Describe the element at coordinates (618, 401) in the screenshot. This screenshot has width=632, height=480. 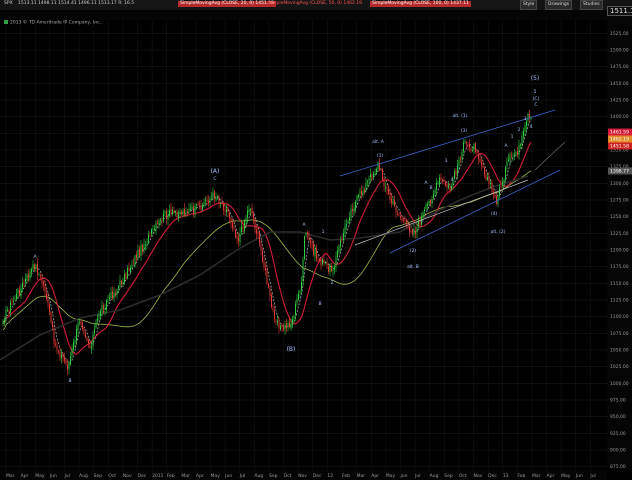
I see `y-tick-label: 975.00` at that location.